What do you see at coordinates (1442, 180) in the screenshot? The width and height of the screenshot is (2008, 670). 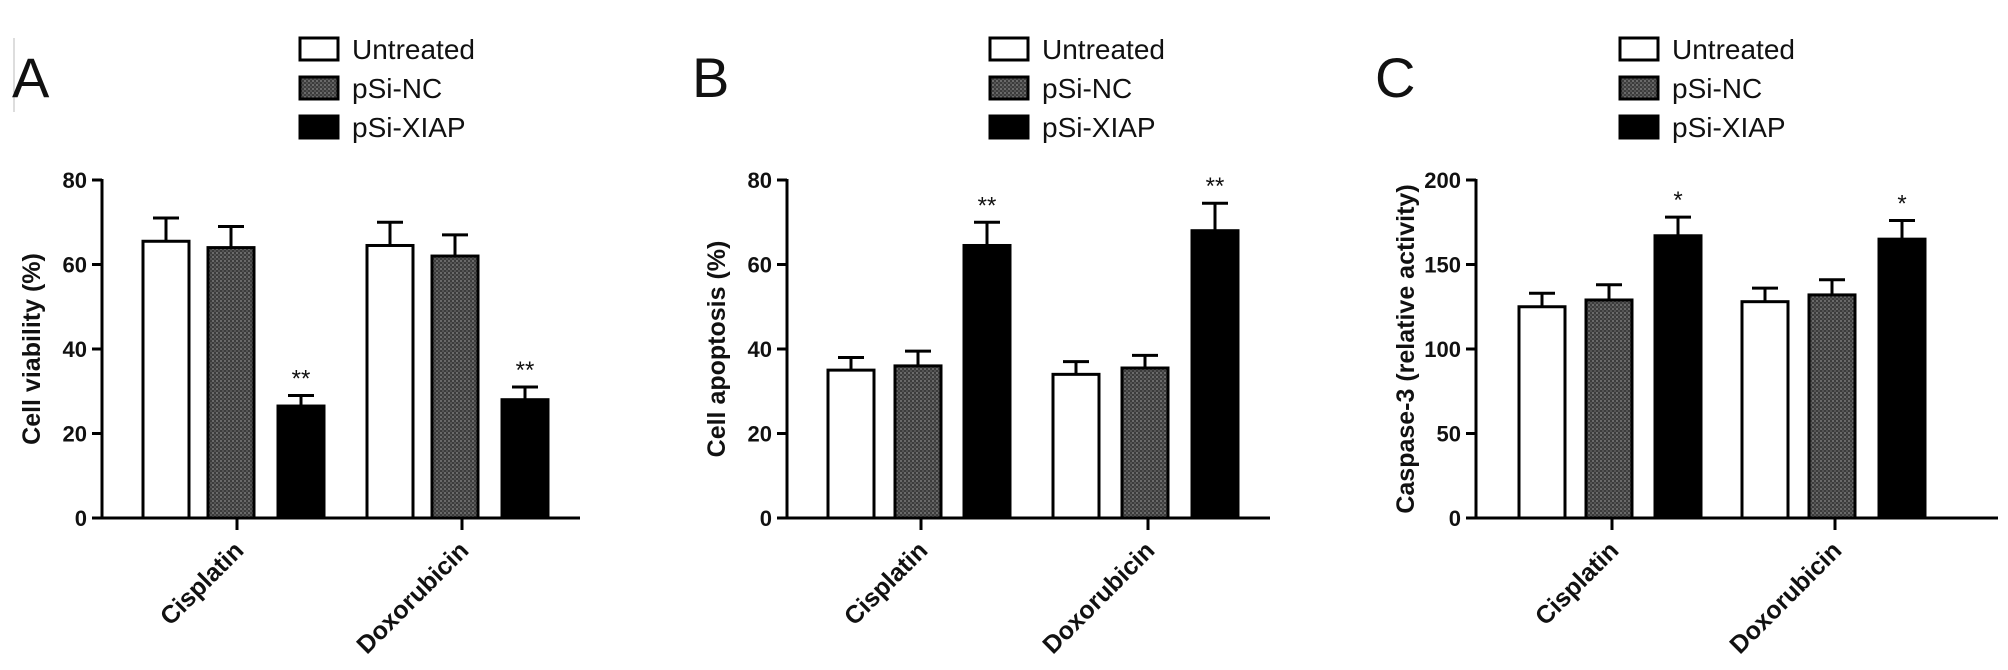 I see `y-tick-label: 200` at bounding box center [1442, 180].